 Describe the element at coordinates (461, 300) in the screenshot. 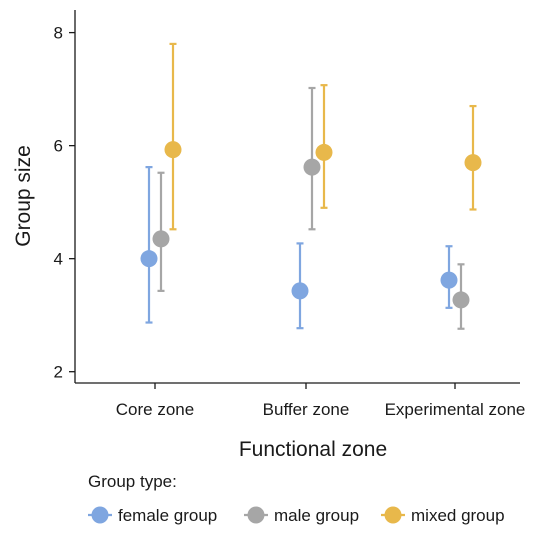

I see `point-male-group-experimental-zone` at that location.